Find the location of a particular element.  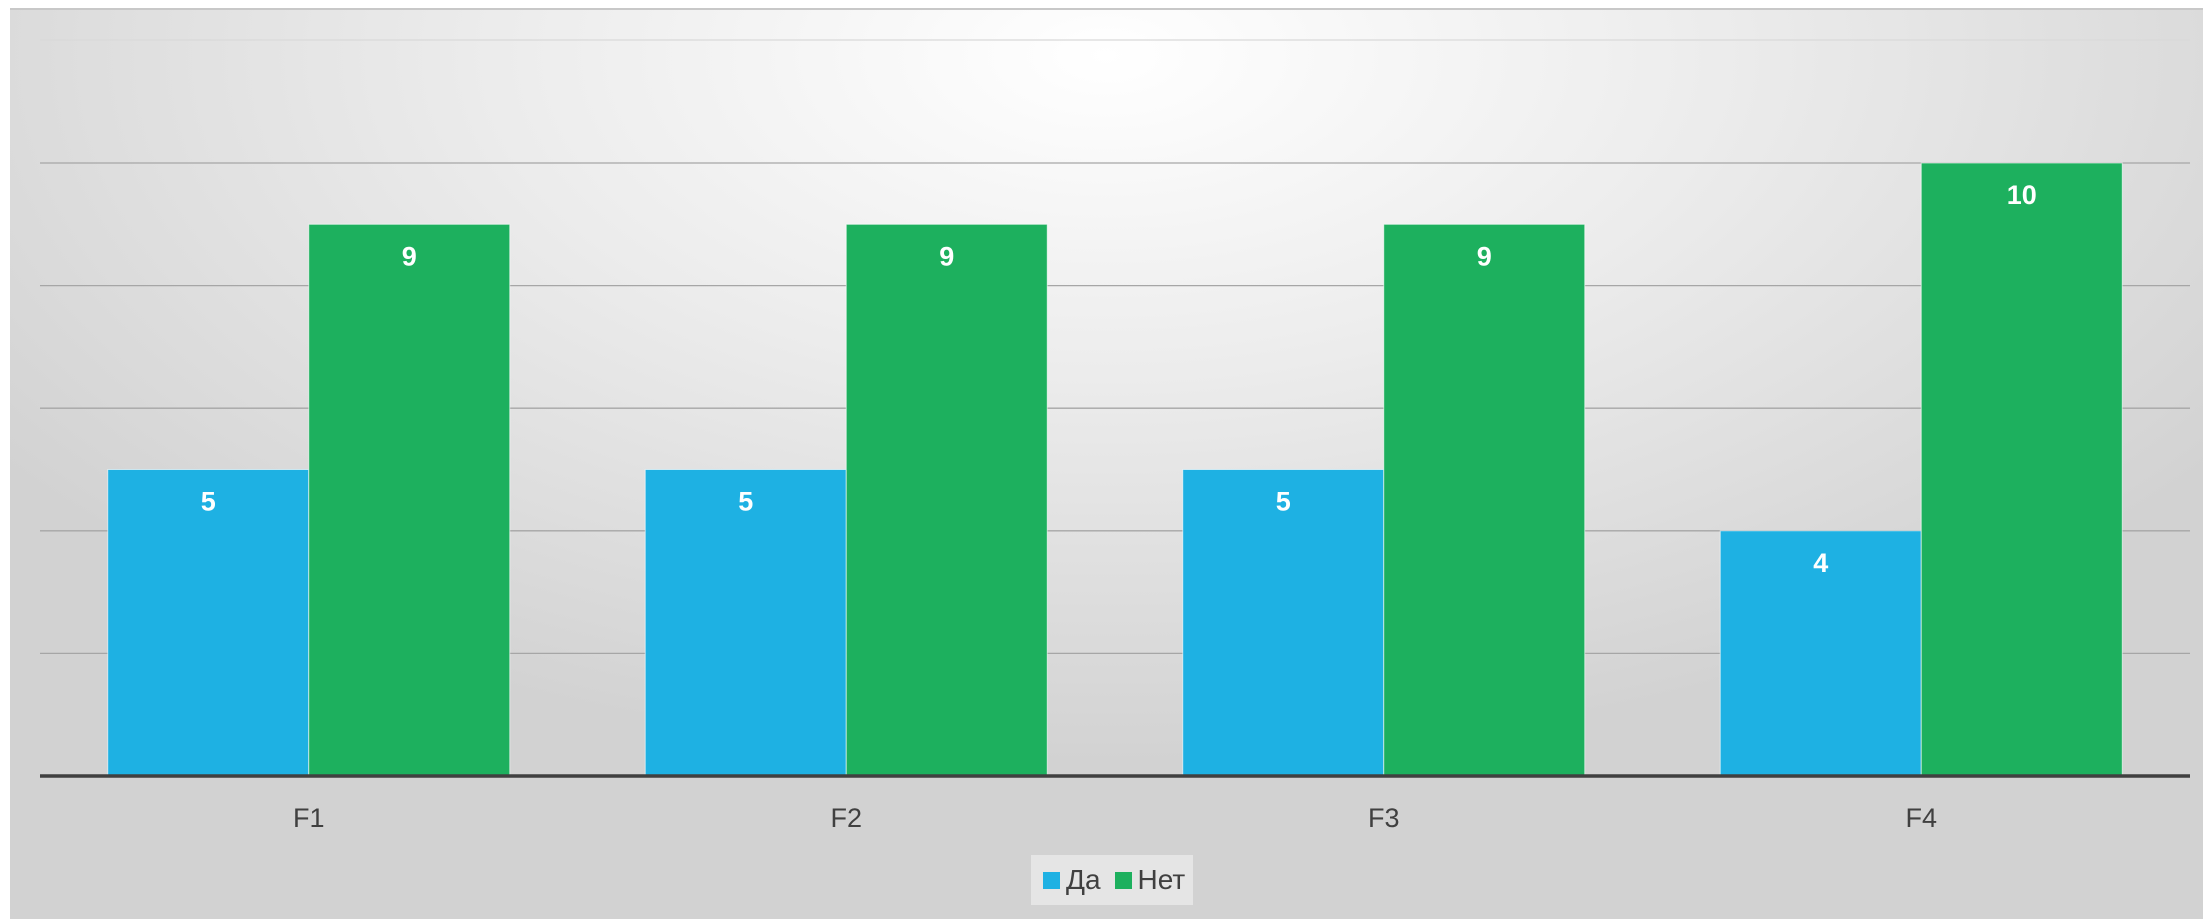

bar-no-f4 is located at coordinates (2021, 469).